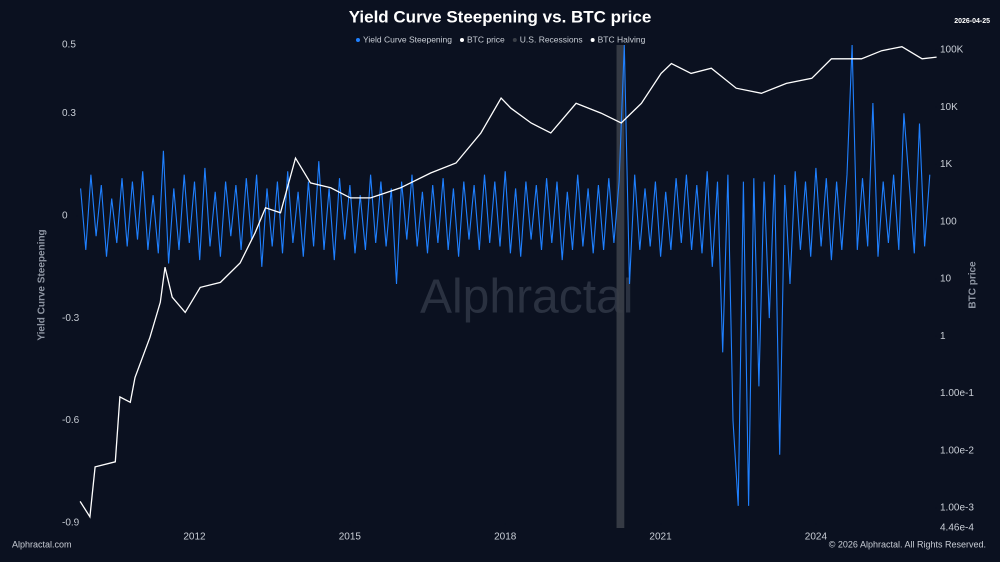 This screenshot has height=562, width=1000. Describe the element at coordinates (957, 450) in the screenshot. I see `y2-tick-label: 1.00e-2` at that location.